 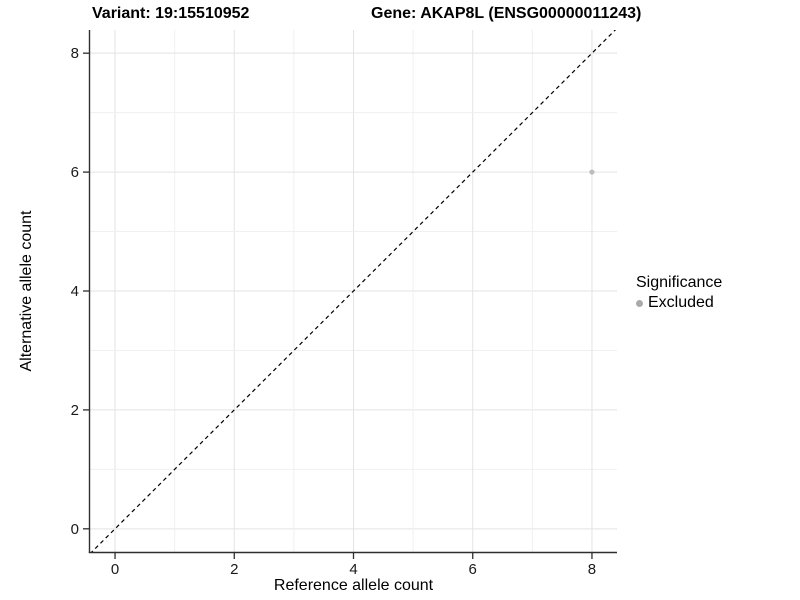 What do you see at coordinates (679, 282) in the screenshot?
I see `legend-title: Significance` at bounding box center [679, 282].